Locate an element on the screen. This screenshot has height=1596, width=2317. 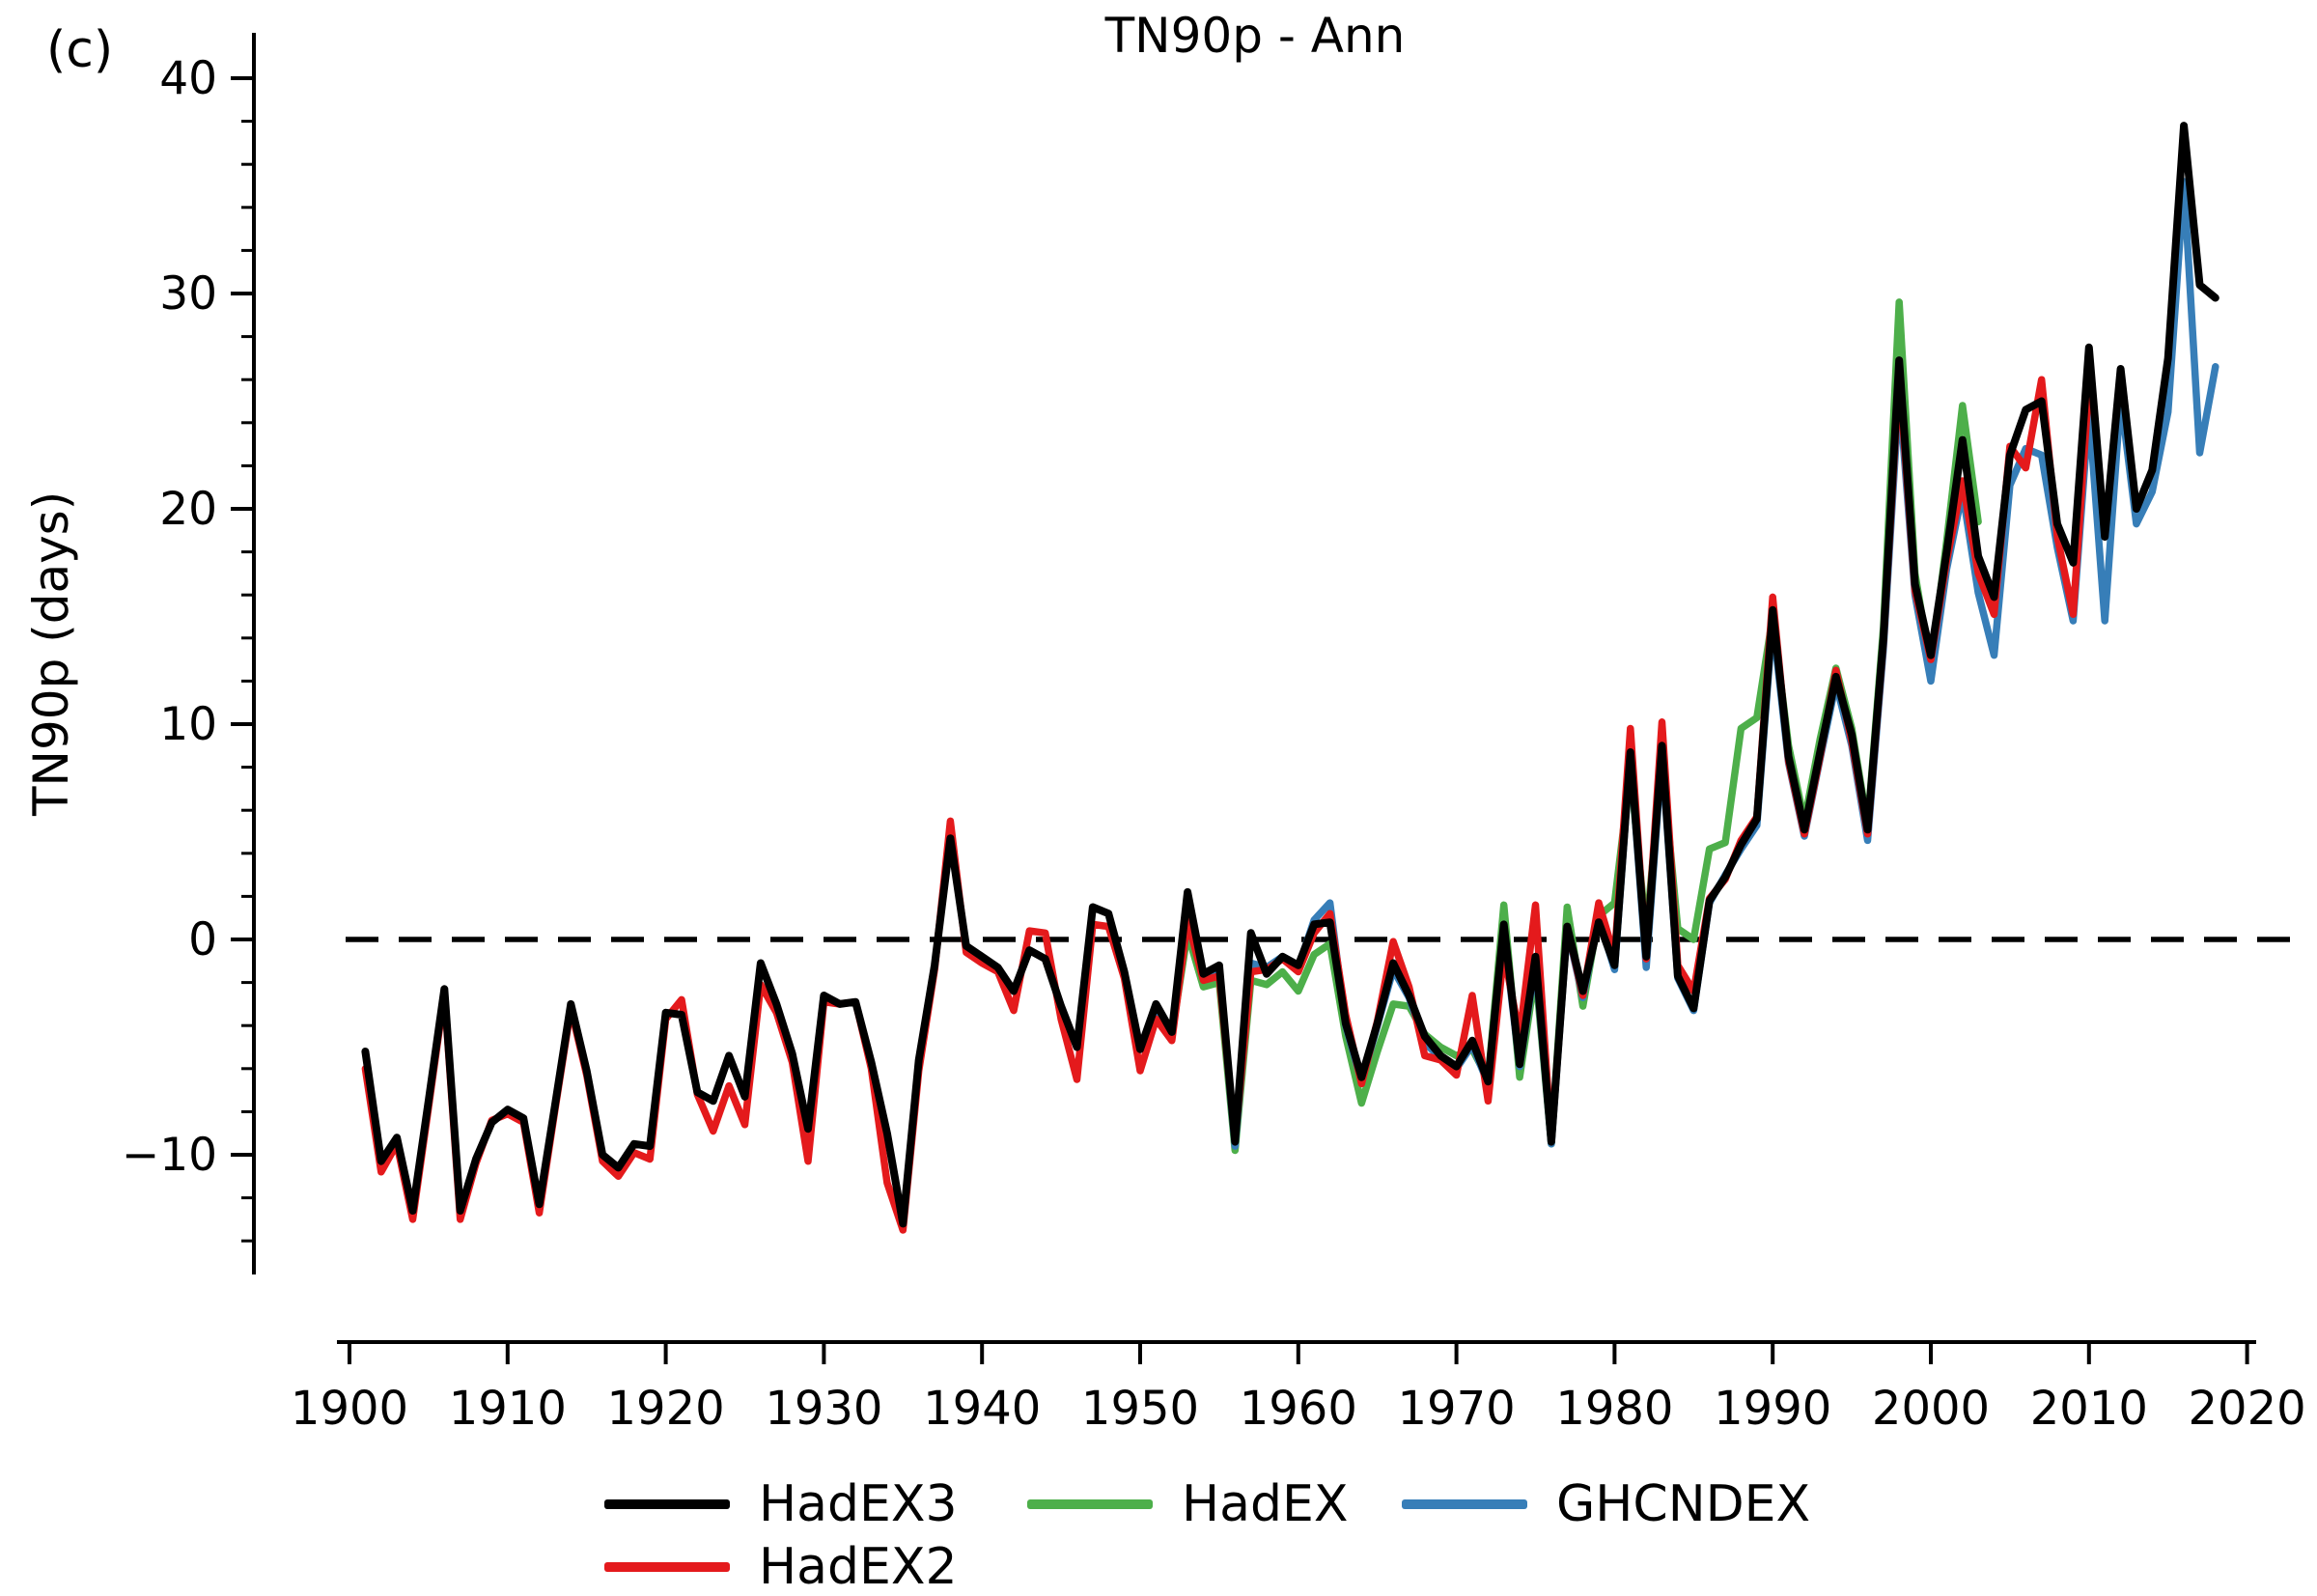
legend-label-hadex: HadEX is located at coordinates (1265, 1504).